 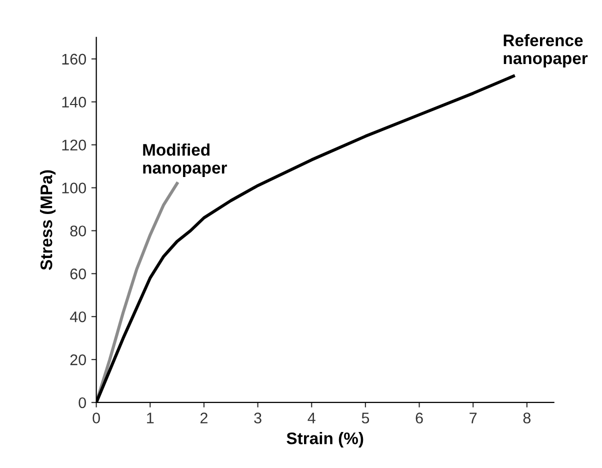 What do you see at coordinates (74, 59) in the screenshot?
I see `y-tick-label: 160` at bounding box center [74, 59].